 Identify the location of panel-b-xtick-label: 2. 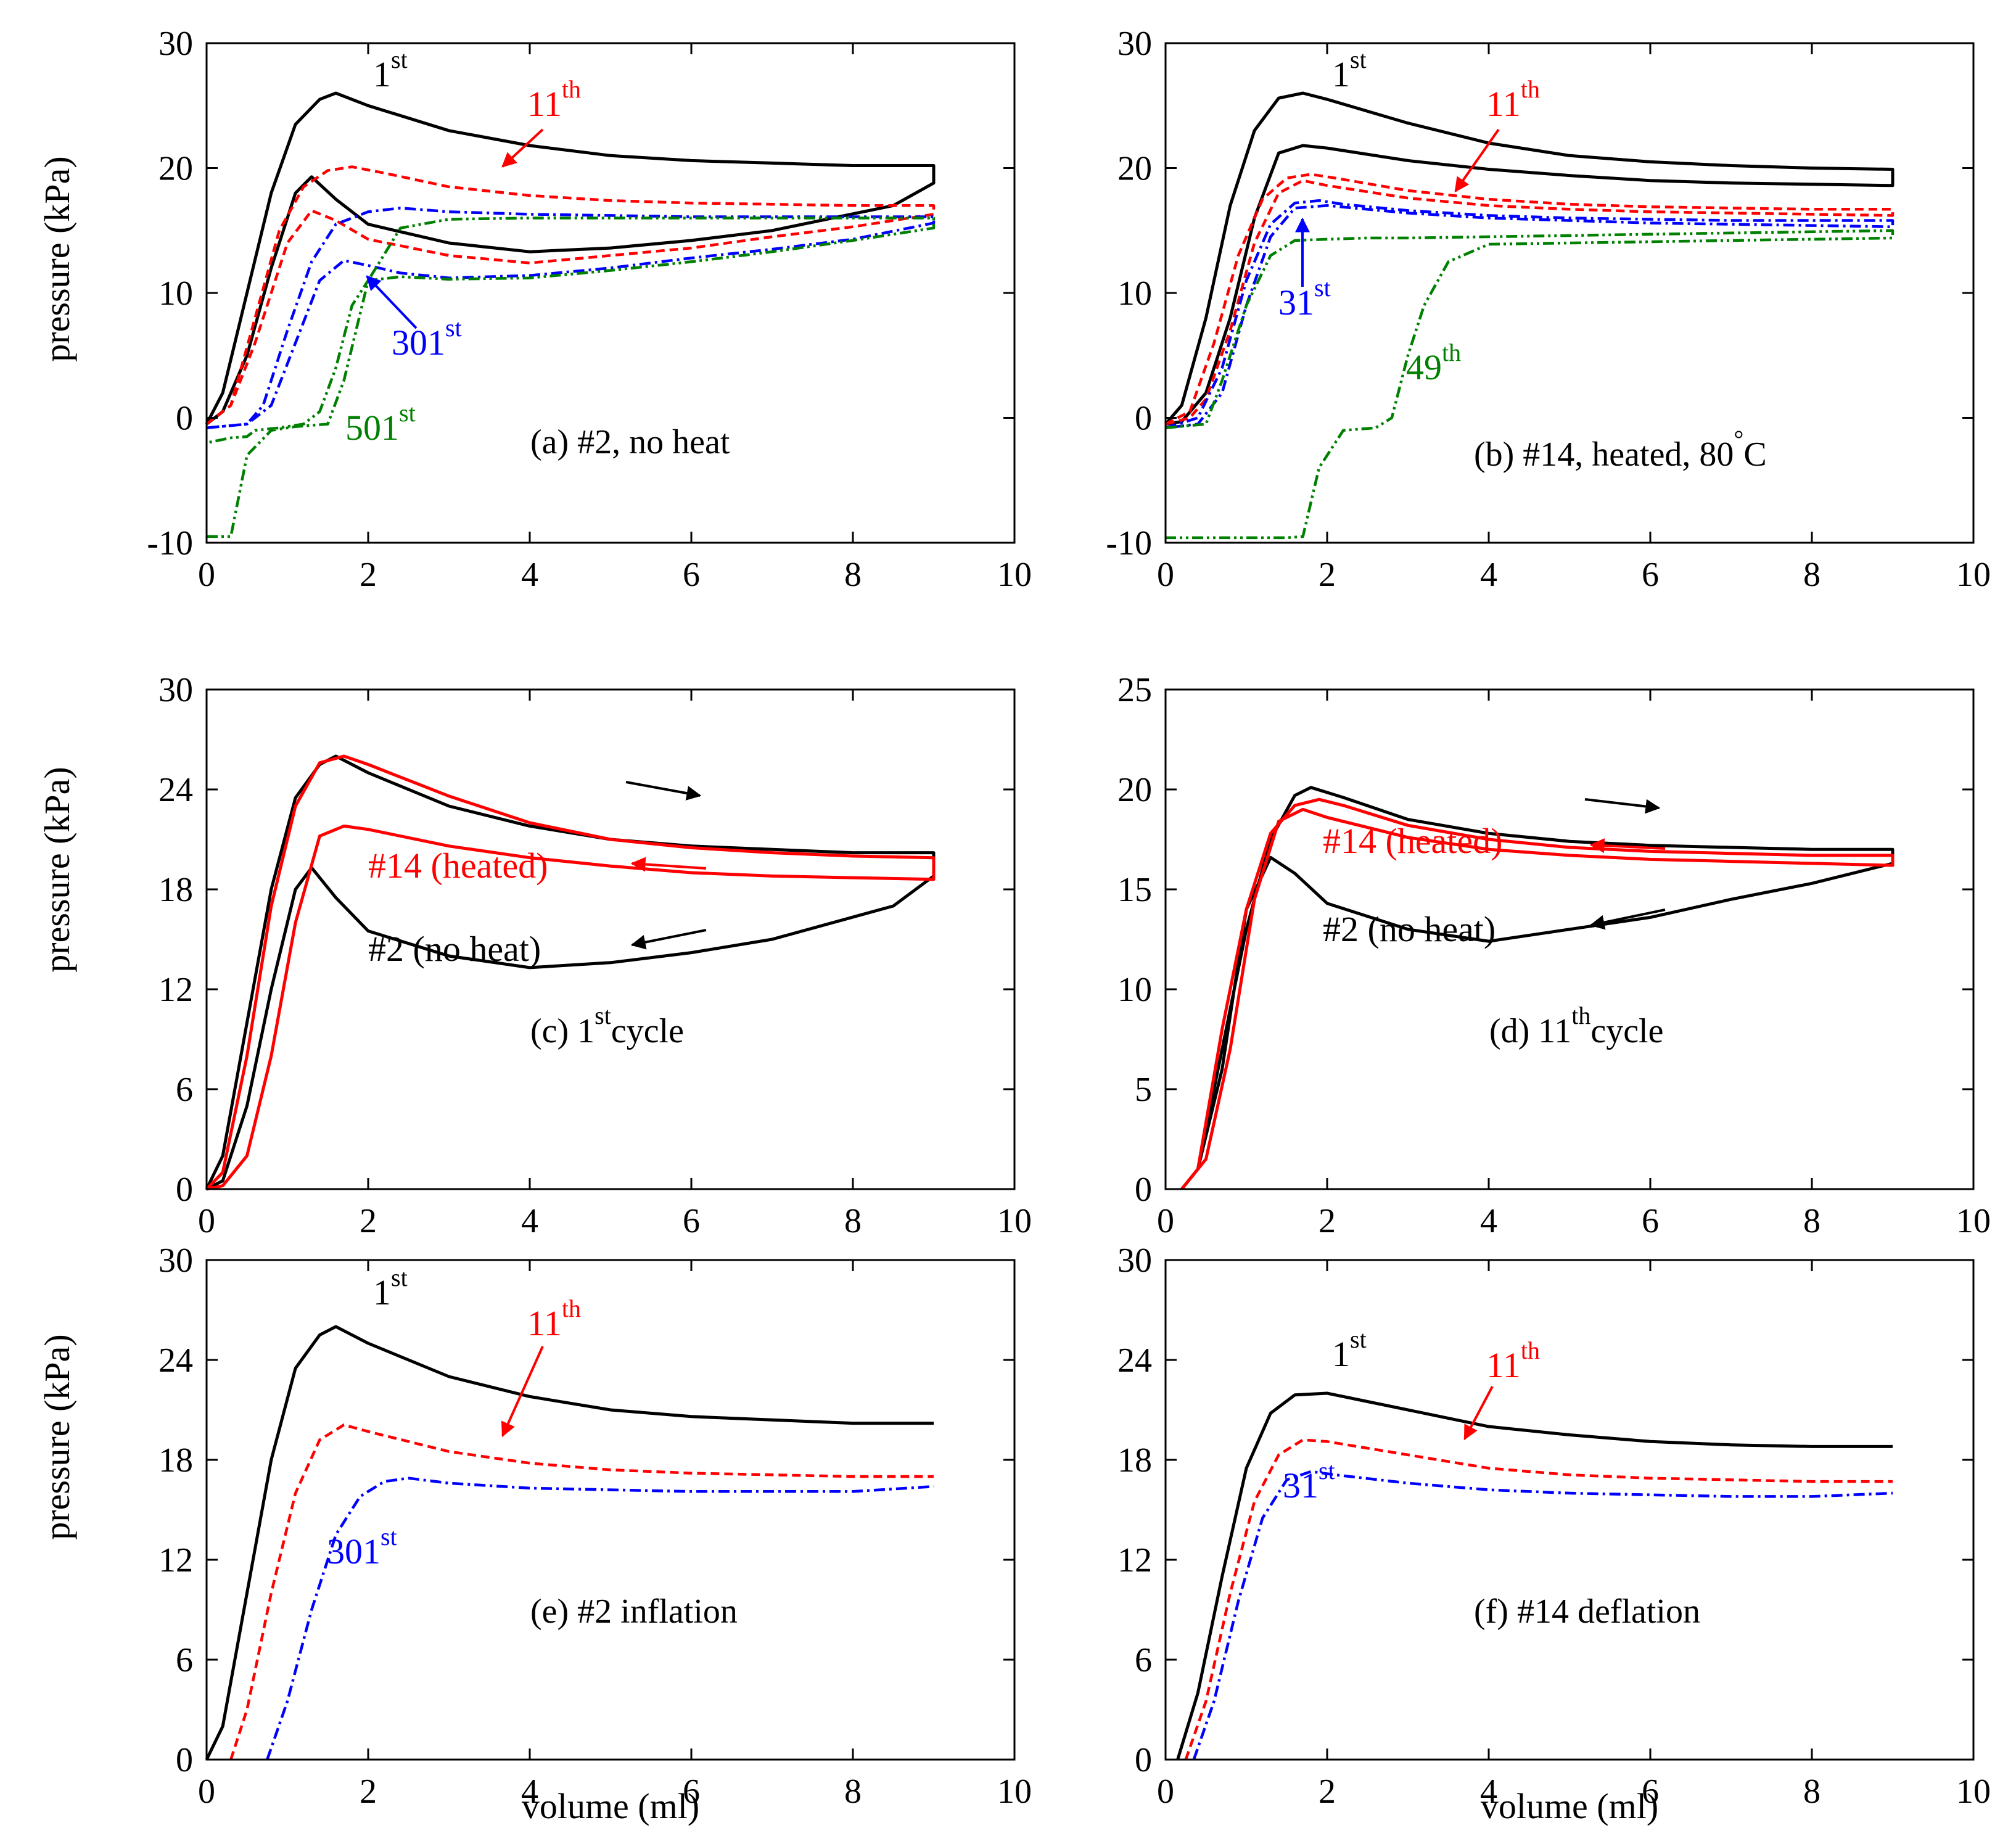
(1327, 575).